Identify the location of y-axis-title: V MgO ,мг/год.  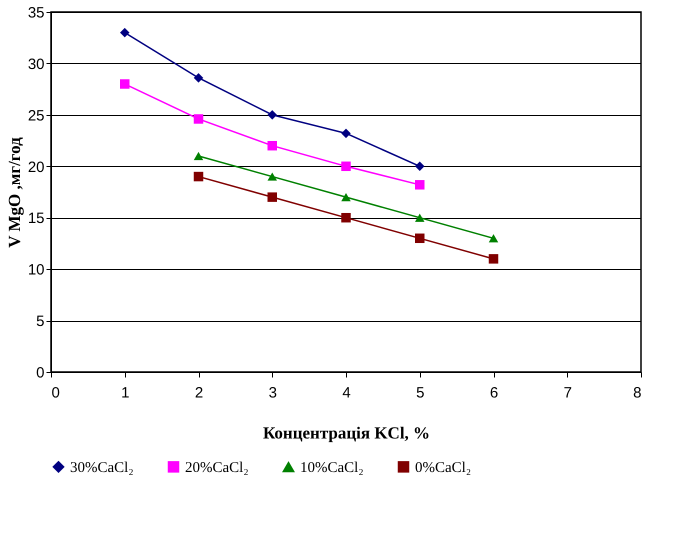
(14, 192).